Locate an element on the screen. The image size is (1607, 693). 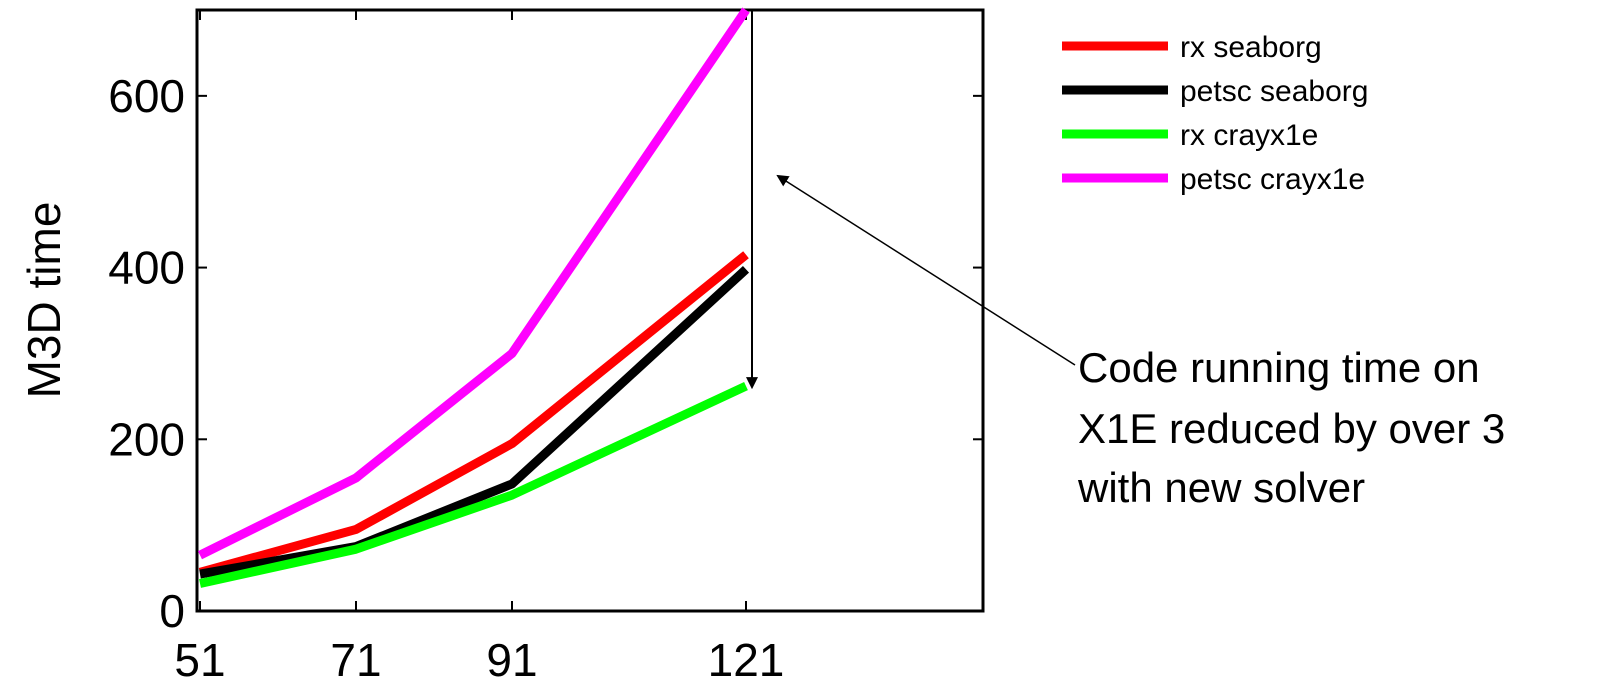
annotation-line-3: with new solver is located at coordinates (1221, 487).